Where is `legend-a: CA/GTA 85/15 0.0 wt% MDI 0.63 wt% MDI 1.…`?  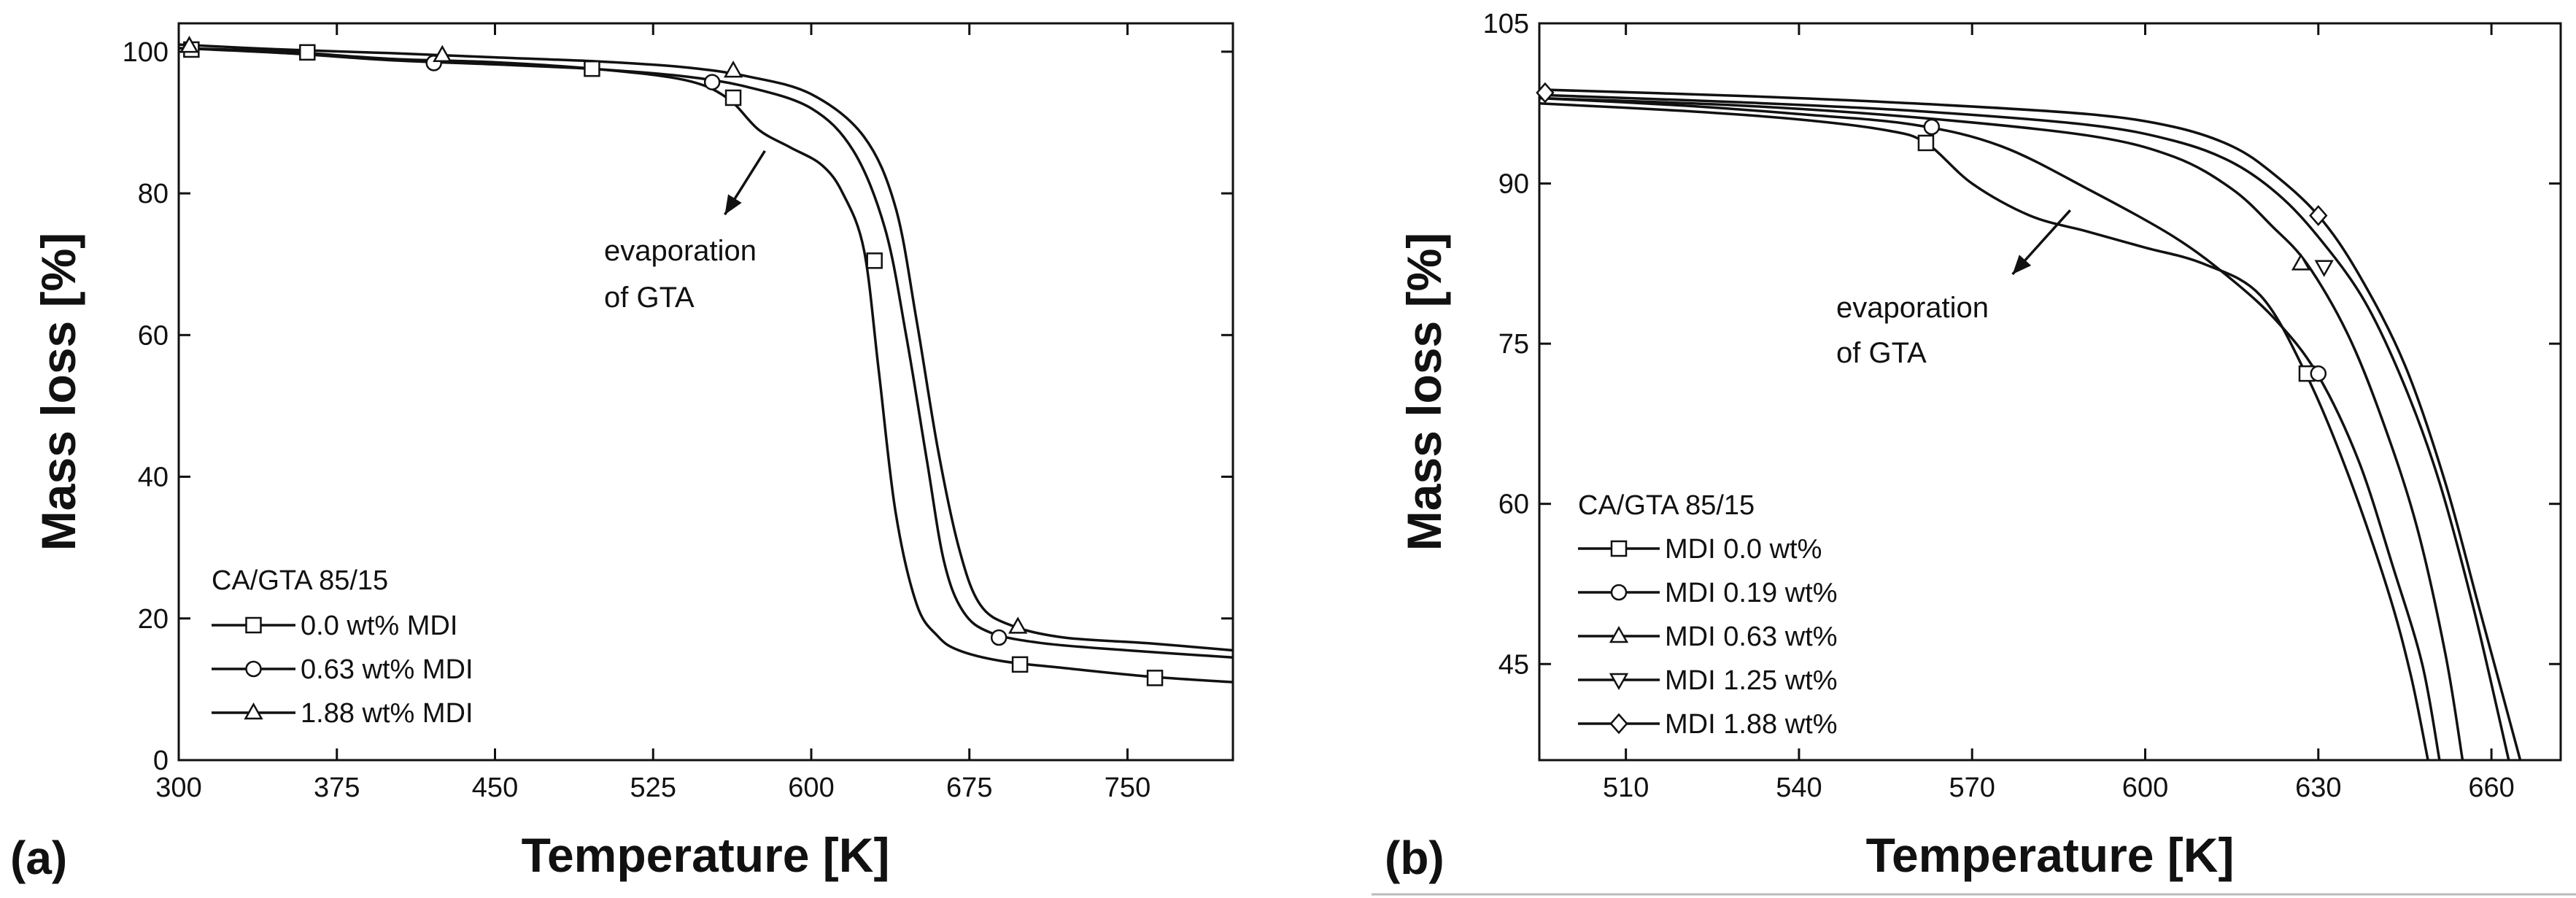 legend-a: CA/GTA 85/15 0.0 wt% MDI 0.63 wt% MDI 1.… is located at coordinates (342, 647).